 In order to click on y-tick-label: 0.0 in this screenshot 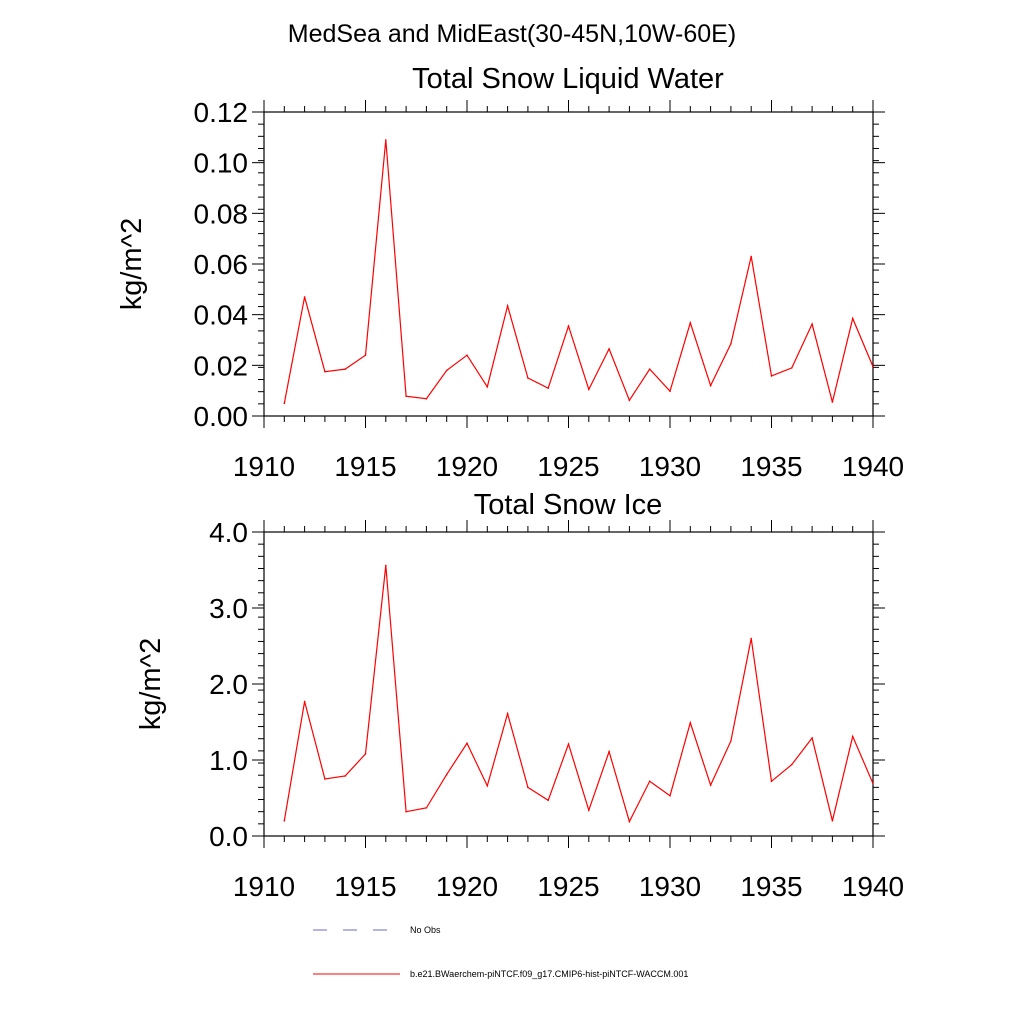, I will do `click(228, 836)`.